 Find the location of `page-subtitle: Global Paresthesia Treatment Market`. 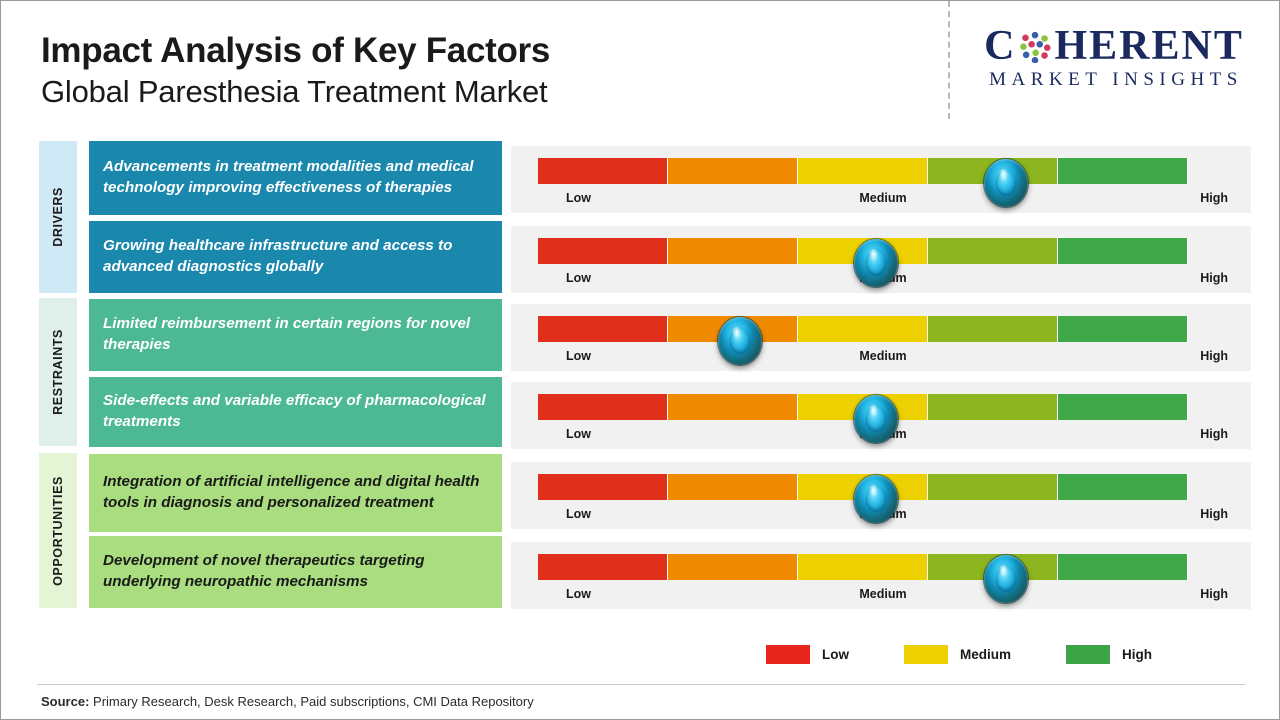

page-subtitle: Global Paresthesia Treatment Market is located at coordinates (294, 92).